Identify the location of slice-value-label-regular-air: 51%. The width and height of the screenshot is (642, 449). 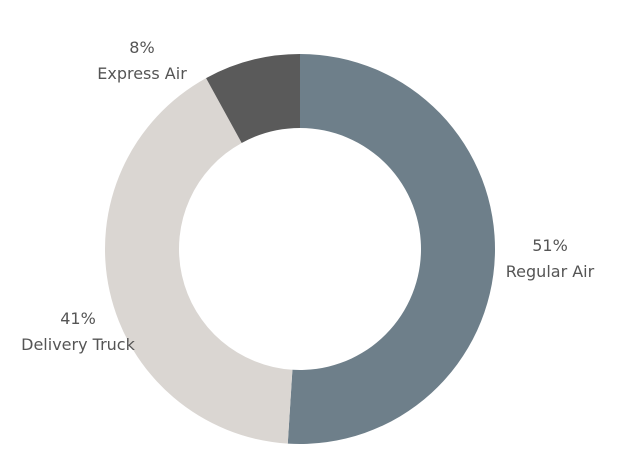
(550, 245).